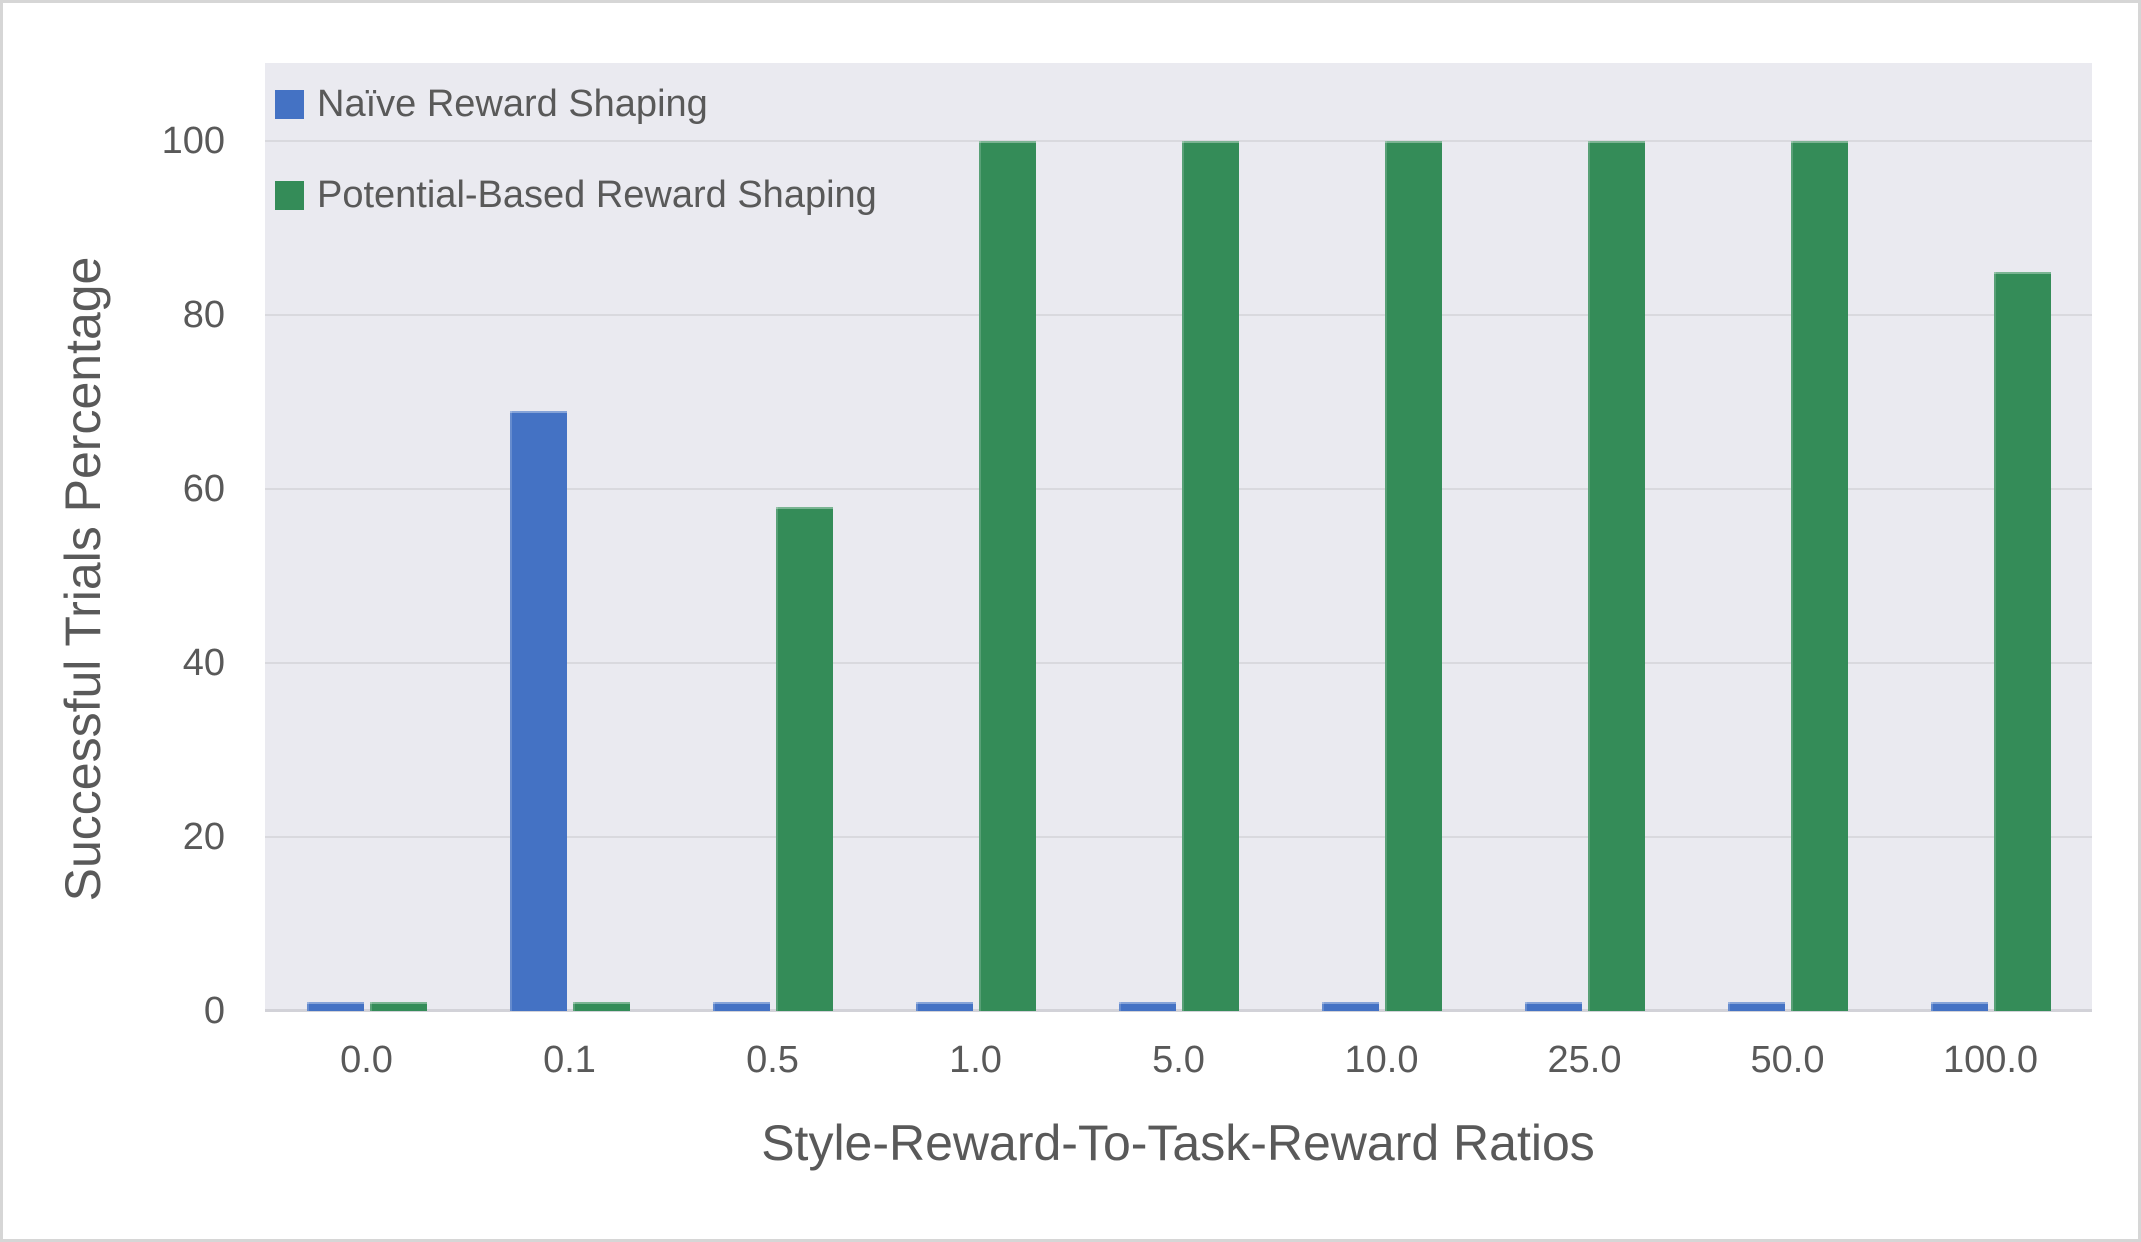 The width and height of the screenshot is (2141, 1242). What do you see at coordinates (569, 1060) in the screenshot?
I see `x-tick-label-0.1: 0.1` at bounding box center [569, 1060].